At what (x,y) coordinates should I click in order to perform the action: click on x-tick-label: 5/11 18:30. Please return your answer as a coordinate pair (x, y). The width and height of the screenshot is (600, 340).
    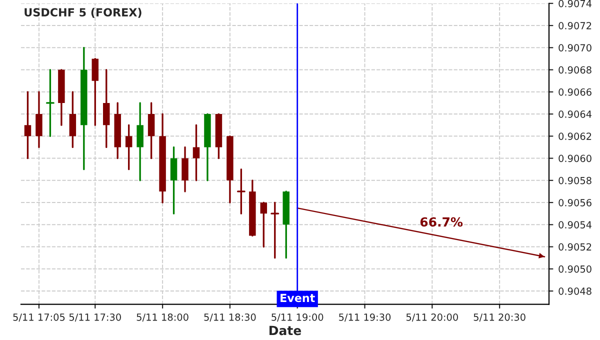
    Looking at the image, I should click on (230, 318).